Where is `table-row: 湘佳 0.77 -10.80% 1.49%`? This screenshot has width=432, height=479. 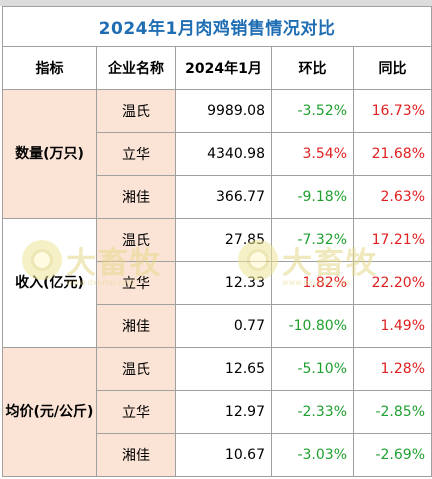
table-row: 湘佳 0.77 -10.80% 1.49% is located at coordinates (217, 326).